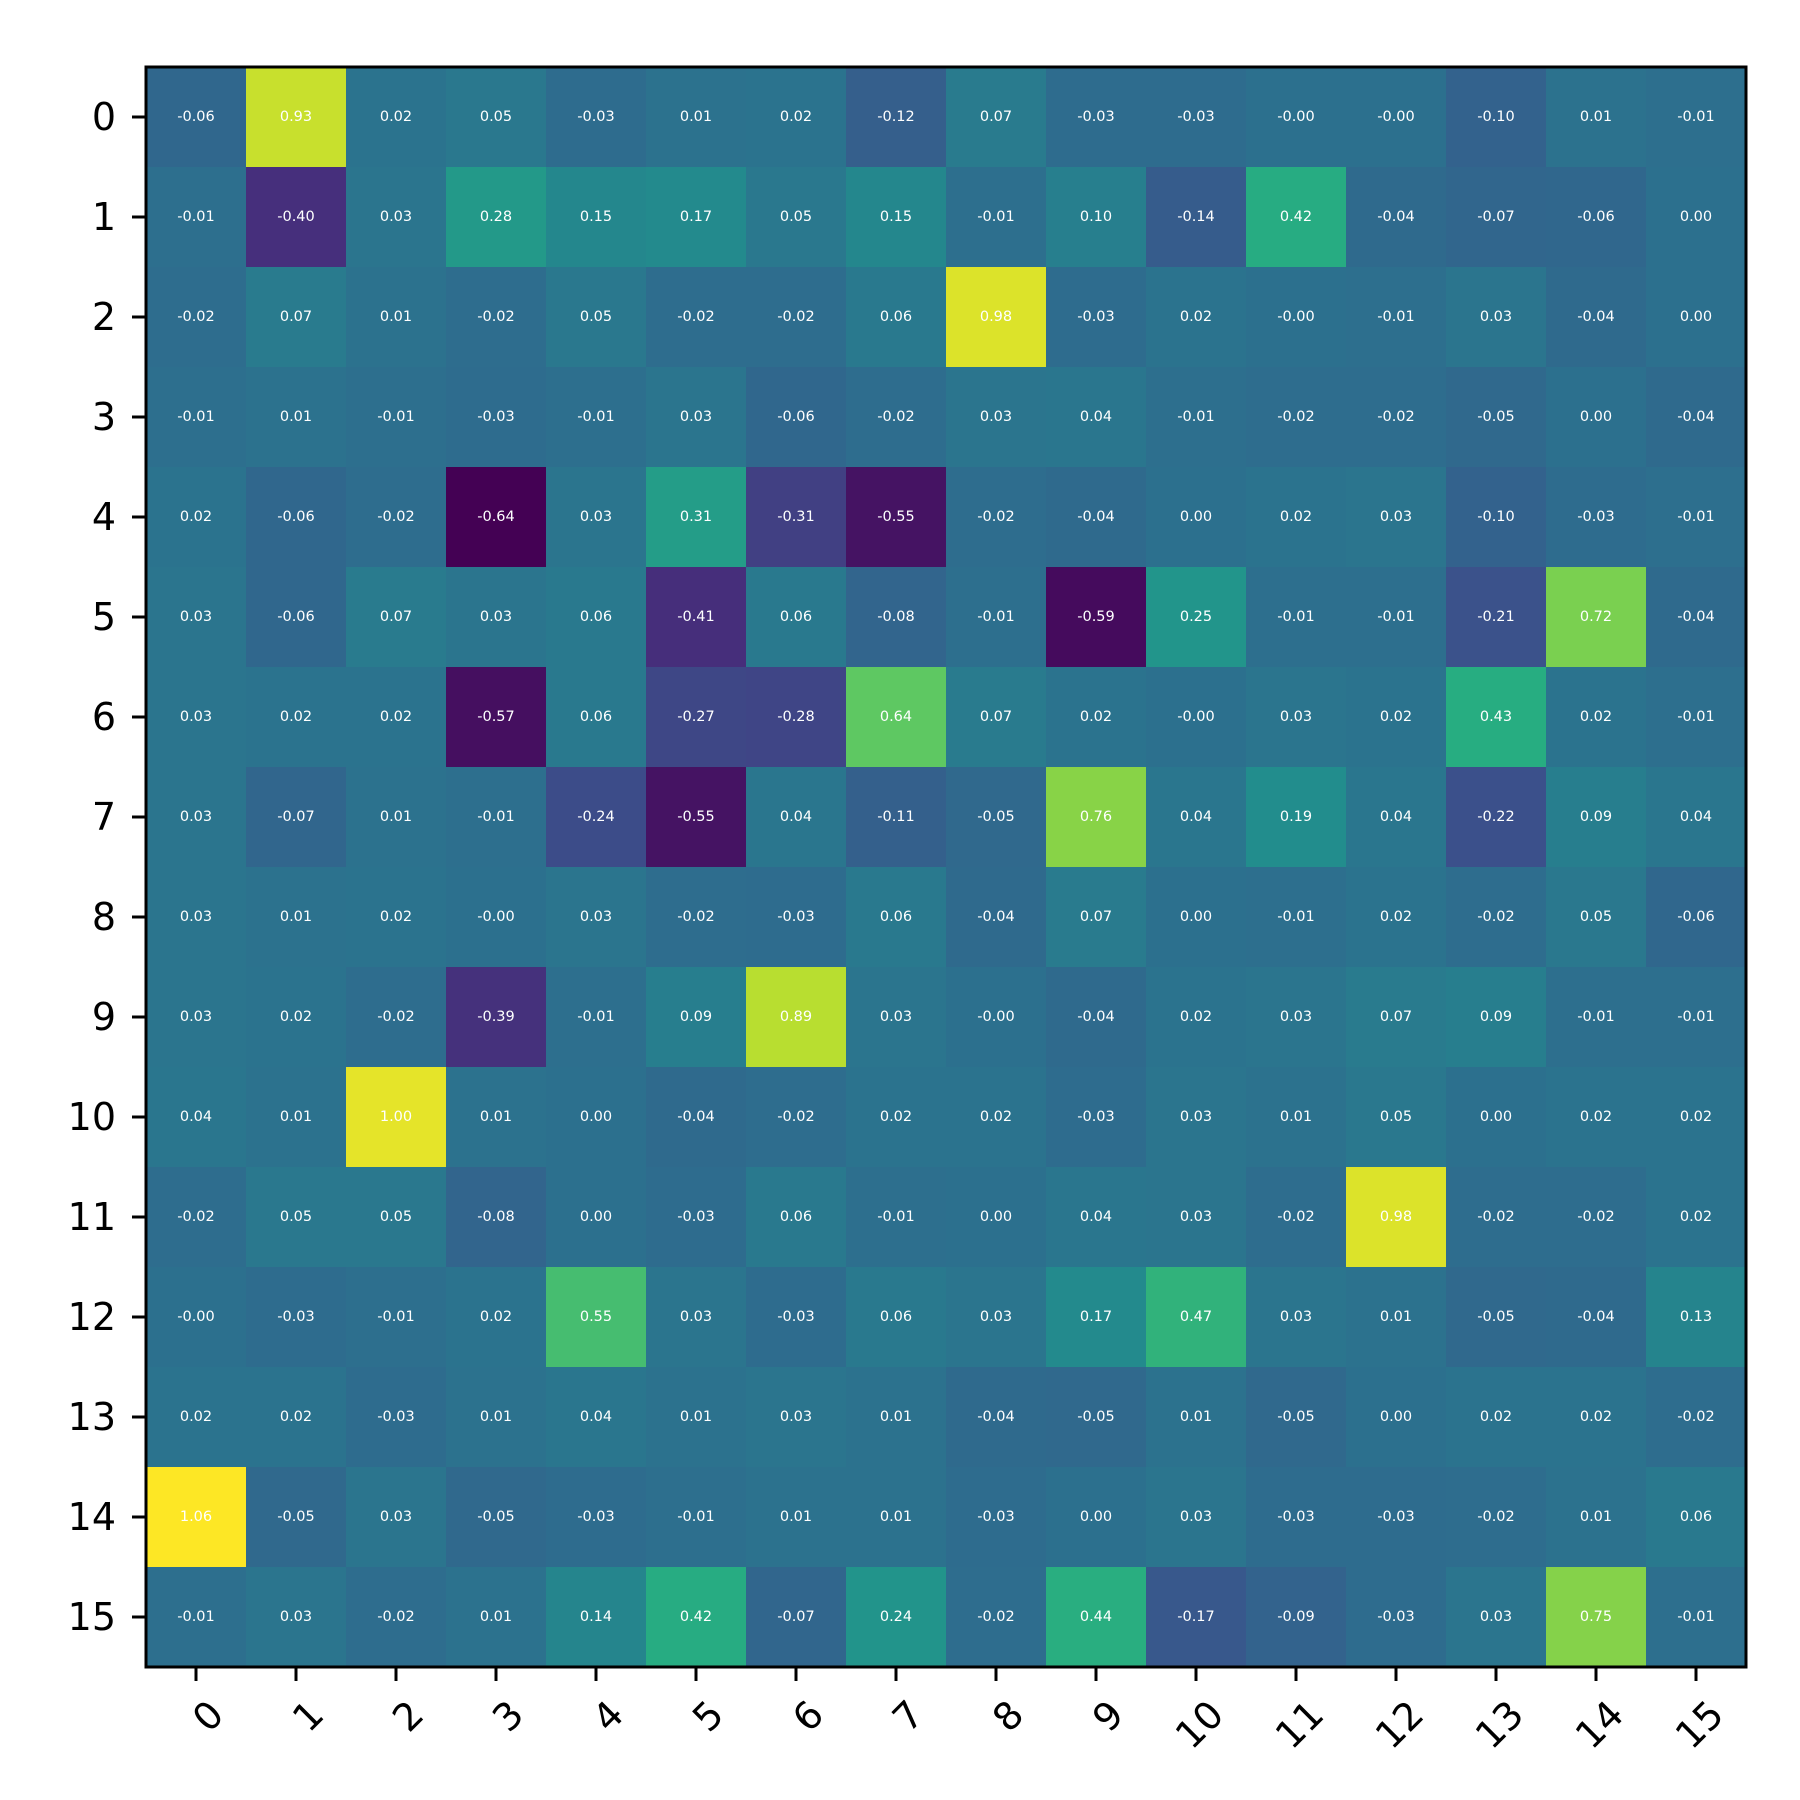  What do you see at coordinates (1596, 1617) in the screenshot?
I see `cell-value-label: 0.75` at bounding box center [1596, 1617].